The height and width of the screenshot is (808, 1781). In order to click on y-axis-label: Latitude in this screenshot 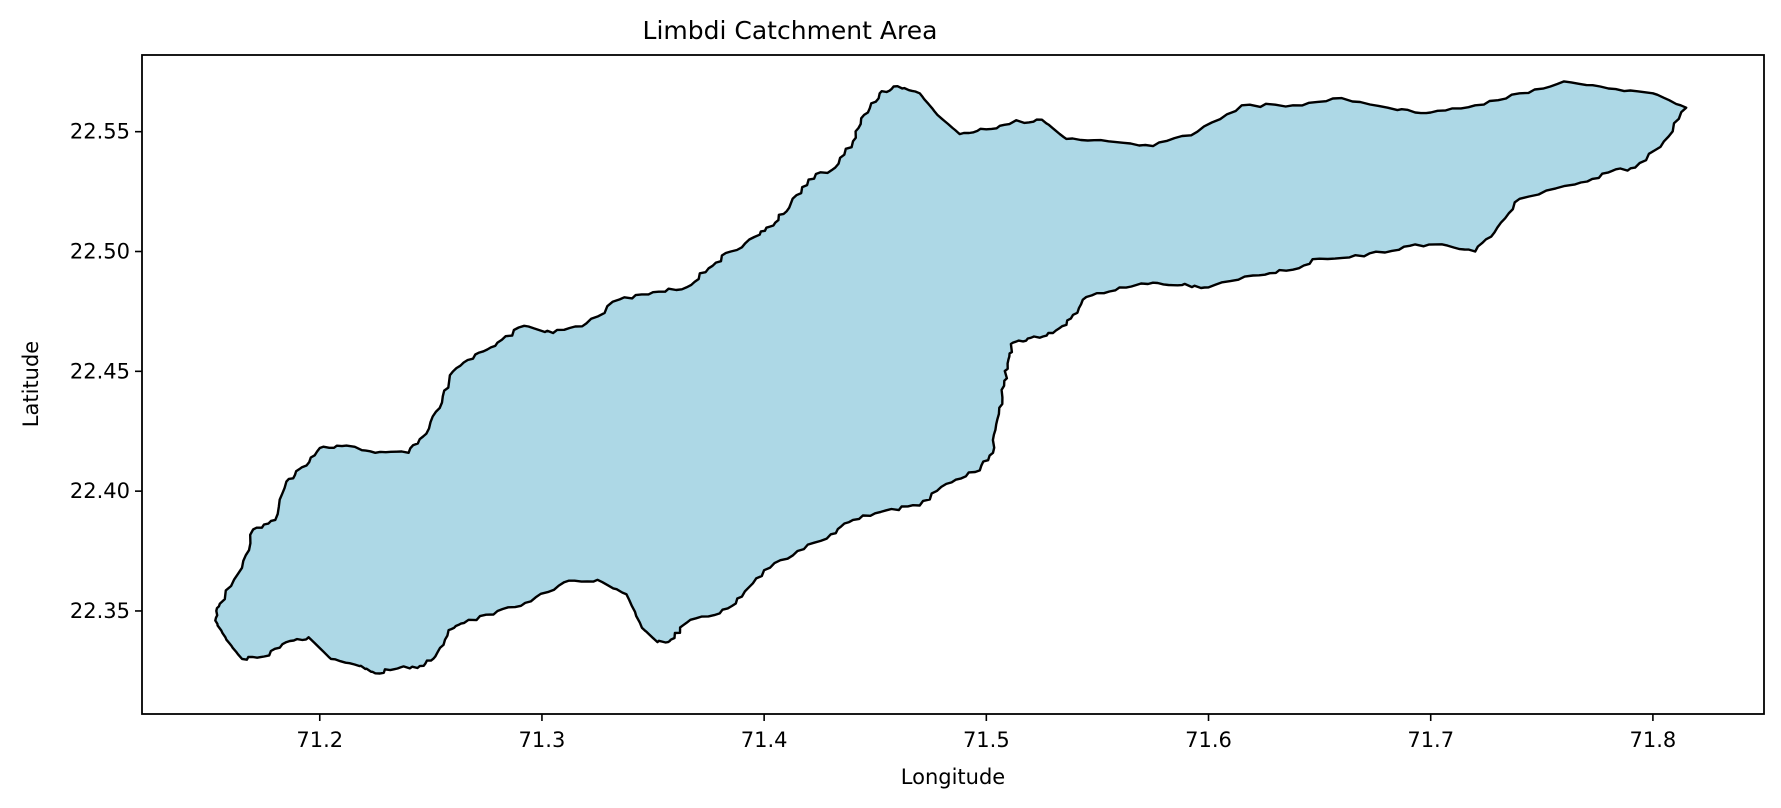, I will do `click(31, 384)`.